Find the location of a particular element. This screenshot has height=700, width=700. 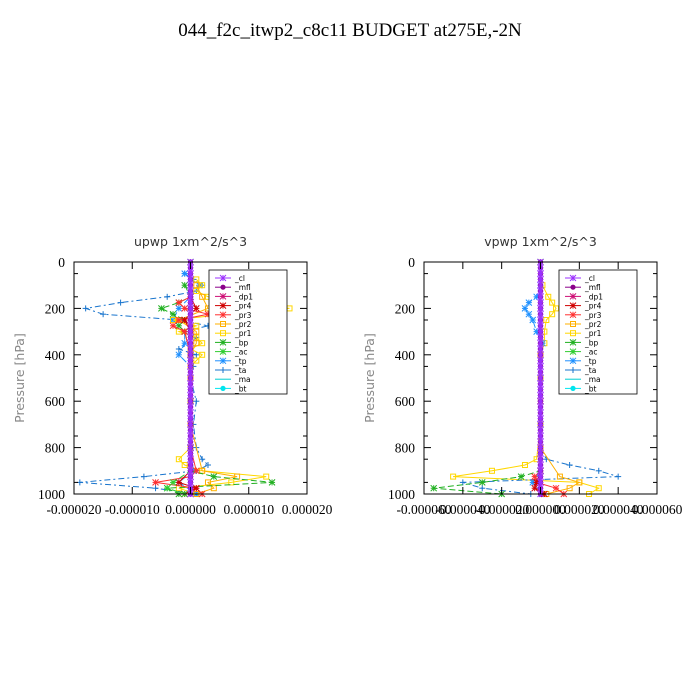

legend-item: _bp is located at coordinates (232, 342).